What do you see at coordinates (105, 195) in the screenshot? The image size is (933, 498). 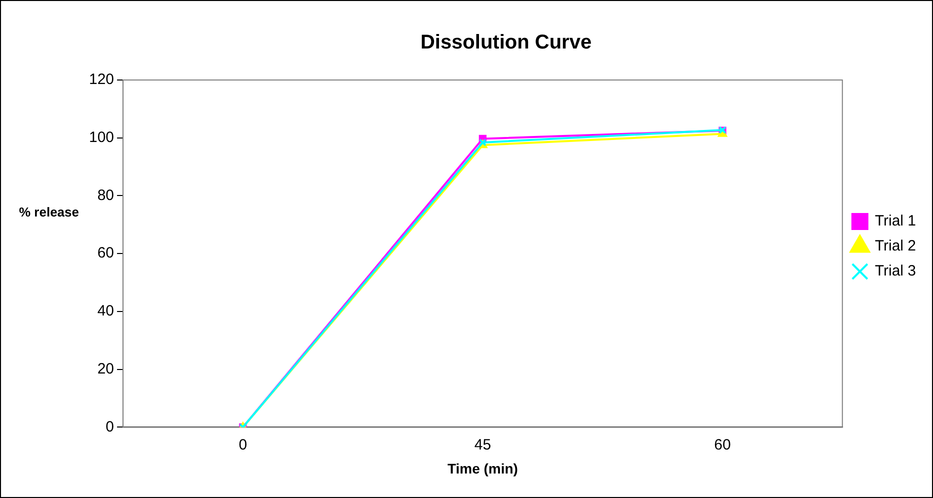 I see `y-tick-label: 80` at bounding box center [105, 195].